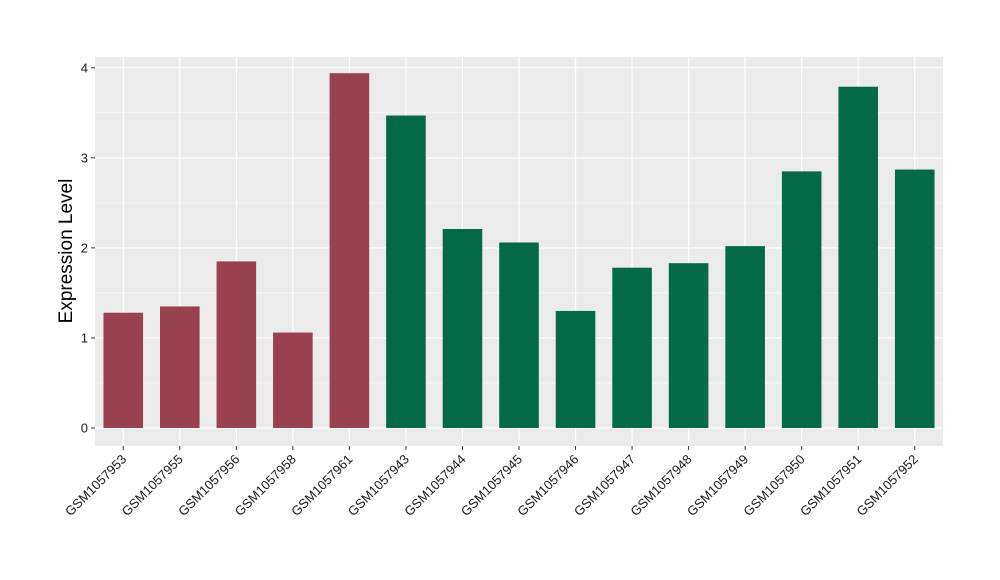  I want to click on y-tick-label: 4, so click(84, 67).